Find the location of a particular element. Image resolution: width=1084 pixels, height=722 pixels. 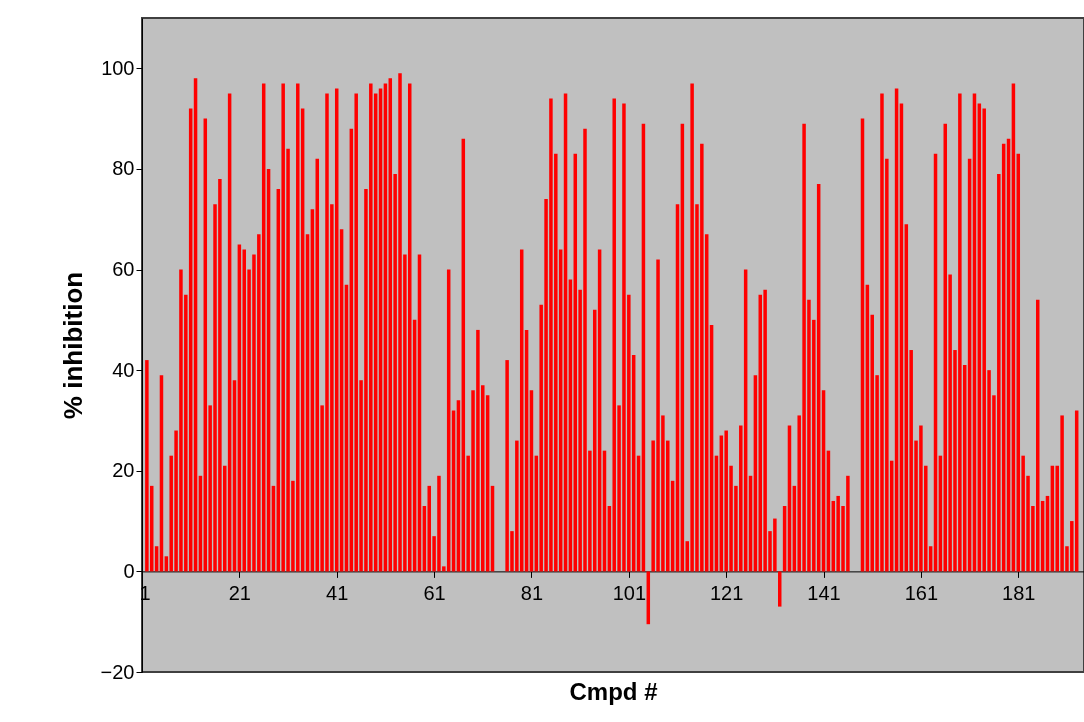

y-tick-label: 80 is located at coordinates (123, 168).